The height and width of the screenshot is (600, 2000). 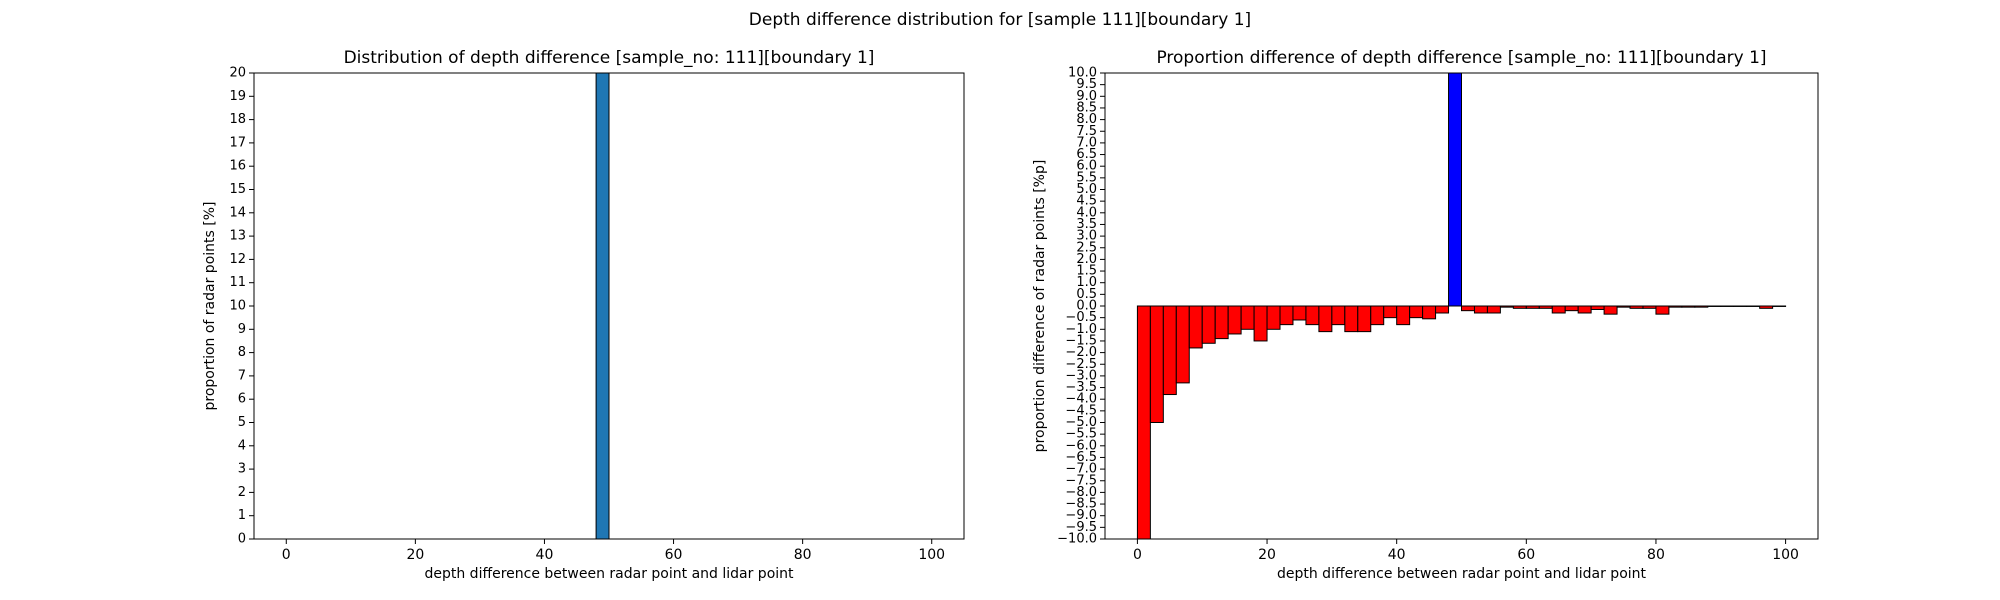 What do you see at coordinates (242, 422) in the screenshot?
I see `y-tick-label: 5` at bounding box center [242, 422].